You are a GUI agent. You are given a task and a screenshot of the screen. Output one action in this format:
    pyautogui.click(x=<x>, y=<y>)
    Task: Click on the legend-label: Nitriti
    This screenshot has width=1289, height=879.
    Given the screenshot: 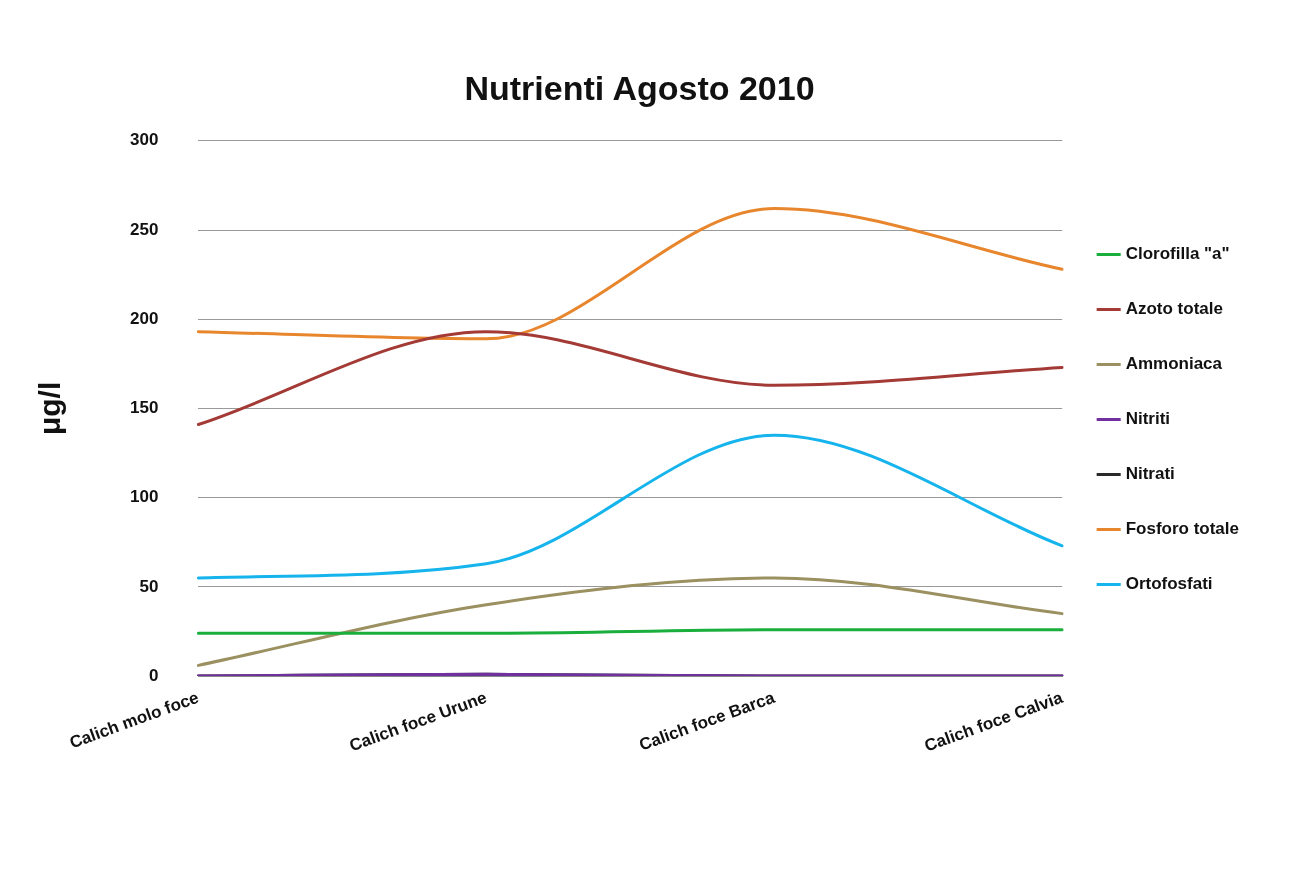 What is the action you would take?
    pyautogui.click(x=1148, y=419)
    